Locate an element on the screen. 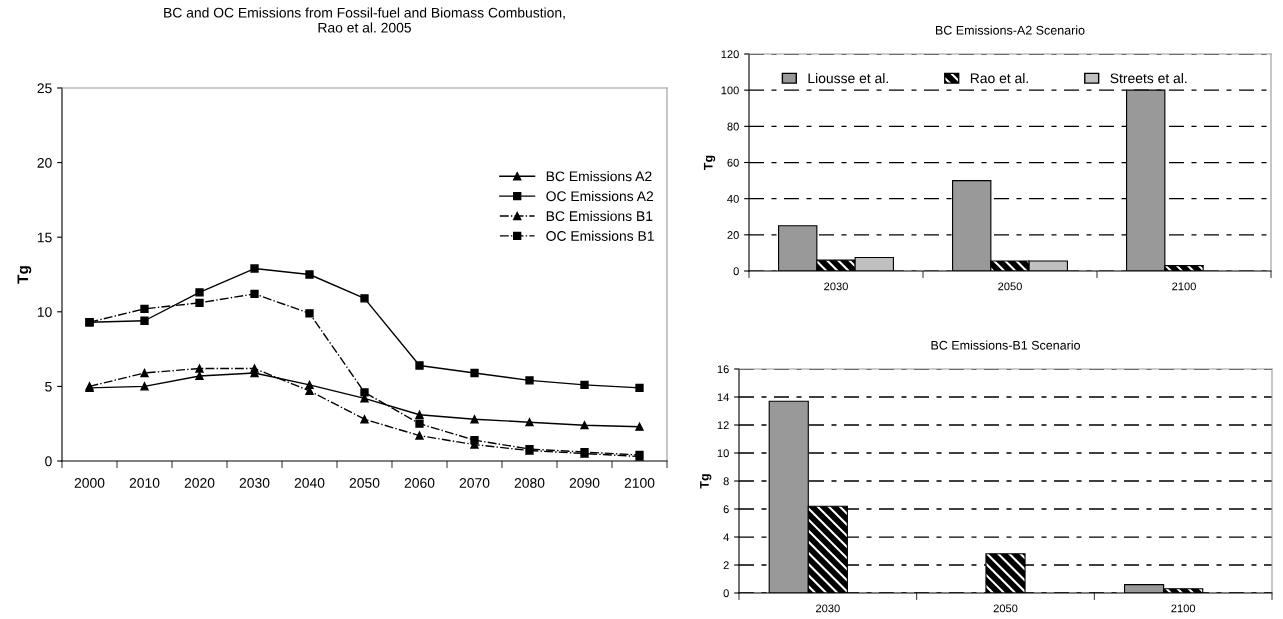 The image size is (1283, 619). legend-label: Liousse et al. is located at coordinates (848, 78).